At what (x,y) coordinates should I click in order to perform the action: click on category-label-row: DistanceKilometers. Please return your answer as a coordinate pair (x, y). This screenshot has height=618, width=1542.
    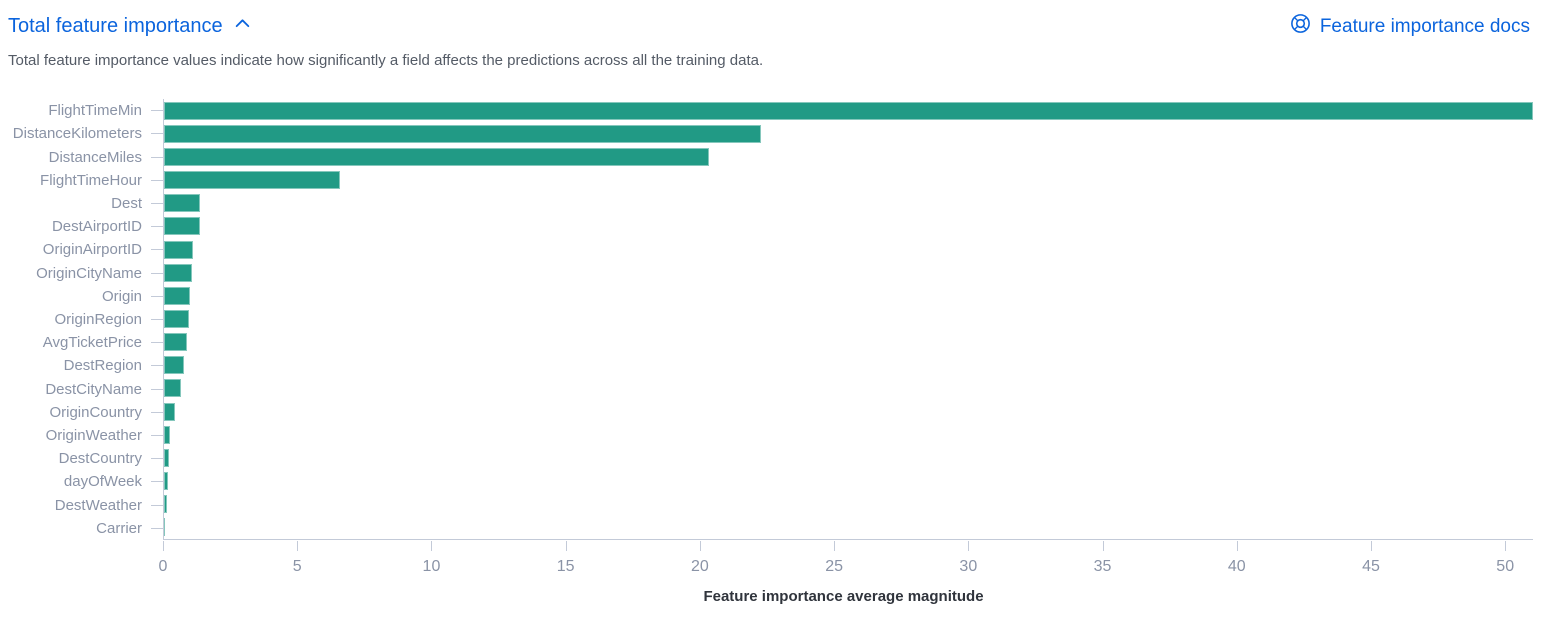
    Looking at the image, I should click on (81, 133).